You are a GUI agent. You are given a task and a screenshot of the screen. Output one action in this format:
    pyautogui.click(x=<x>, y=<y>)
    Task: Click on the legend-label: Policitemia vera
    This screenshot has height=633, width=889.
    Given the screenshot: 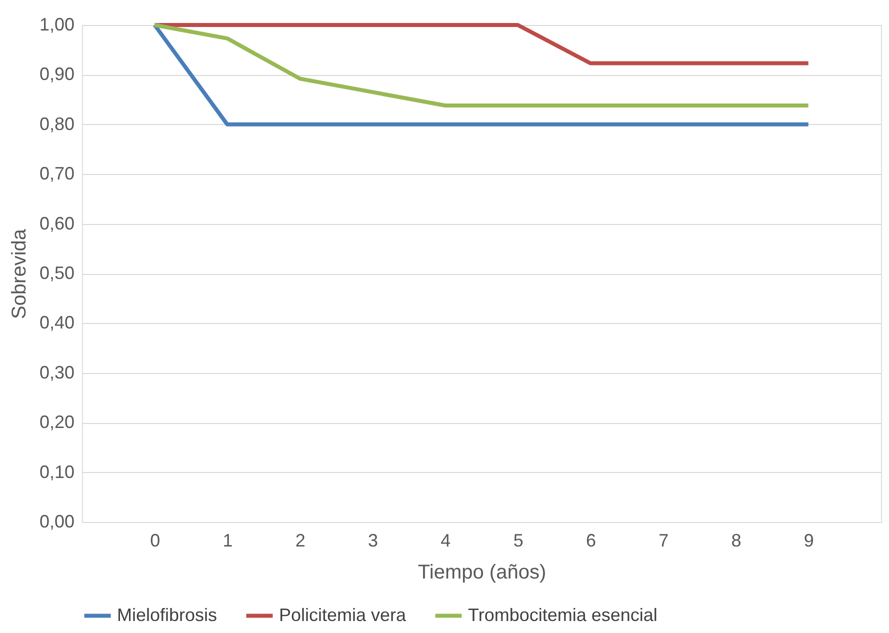 What is the action you would take?
    pyautogui.click(x=343, y=614)
    